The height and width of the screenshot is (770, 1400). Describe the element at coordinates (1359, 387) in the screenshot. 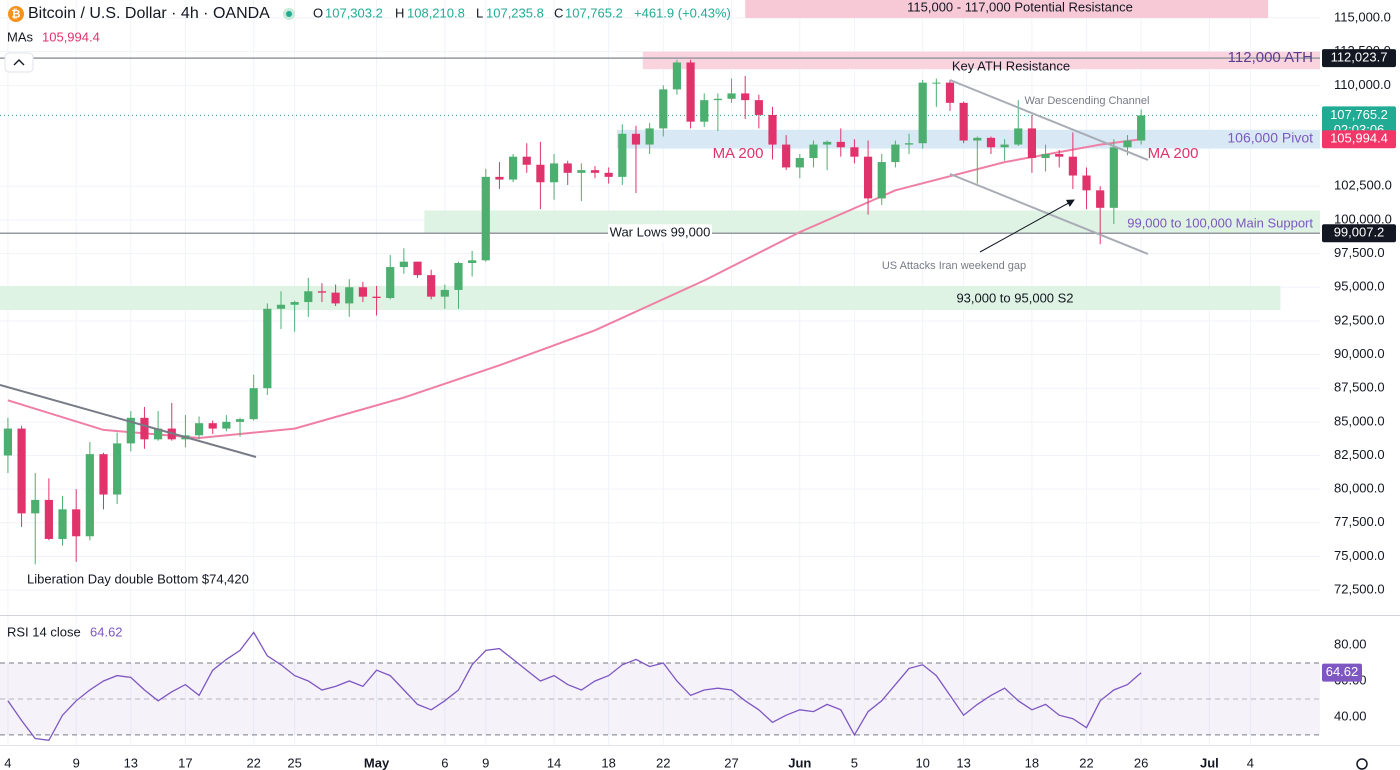

I see `y-tick-label: 87,500.0` at that location.